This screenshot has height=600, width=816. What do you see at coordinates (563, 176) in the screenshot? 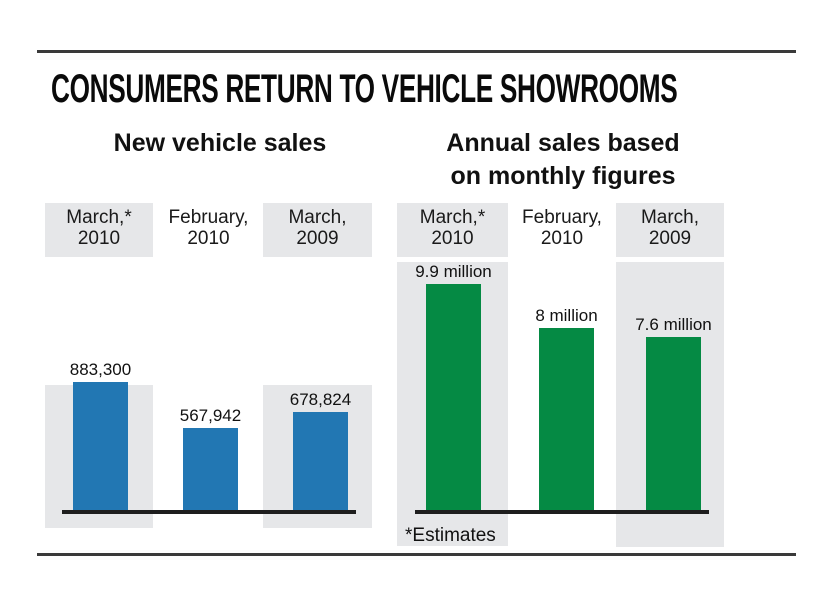
I see `chart-title-line: on monthly figures` at bounding box center [563, 176].